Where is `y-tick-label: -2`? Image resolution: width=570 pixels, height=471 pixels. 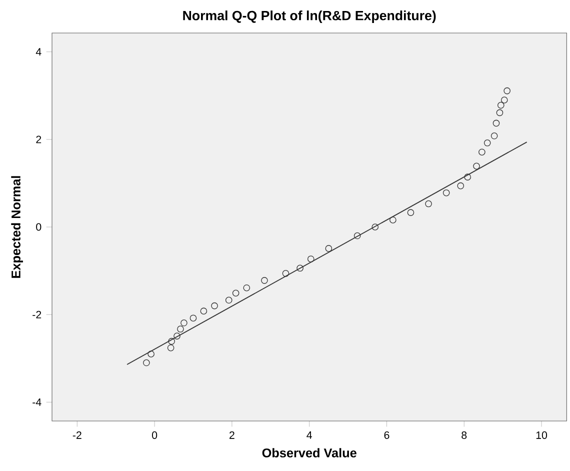 y-tick-label: -2 is located at coordinates (37, 314).